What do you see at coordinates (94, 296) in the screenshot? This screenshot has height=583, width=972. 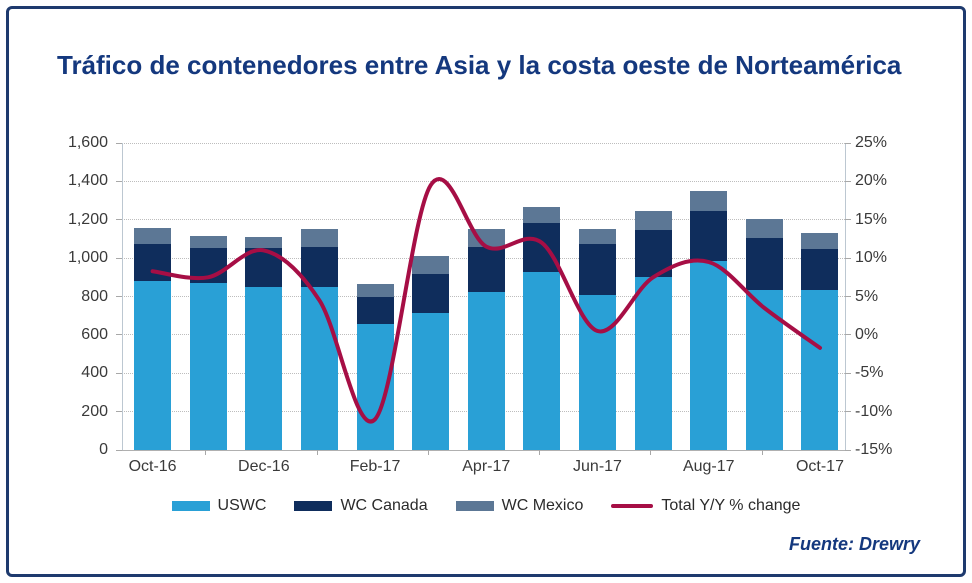 I see `y-axis-label: 800` at bounding box center [94, 296].